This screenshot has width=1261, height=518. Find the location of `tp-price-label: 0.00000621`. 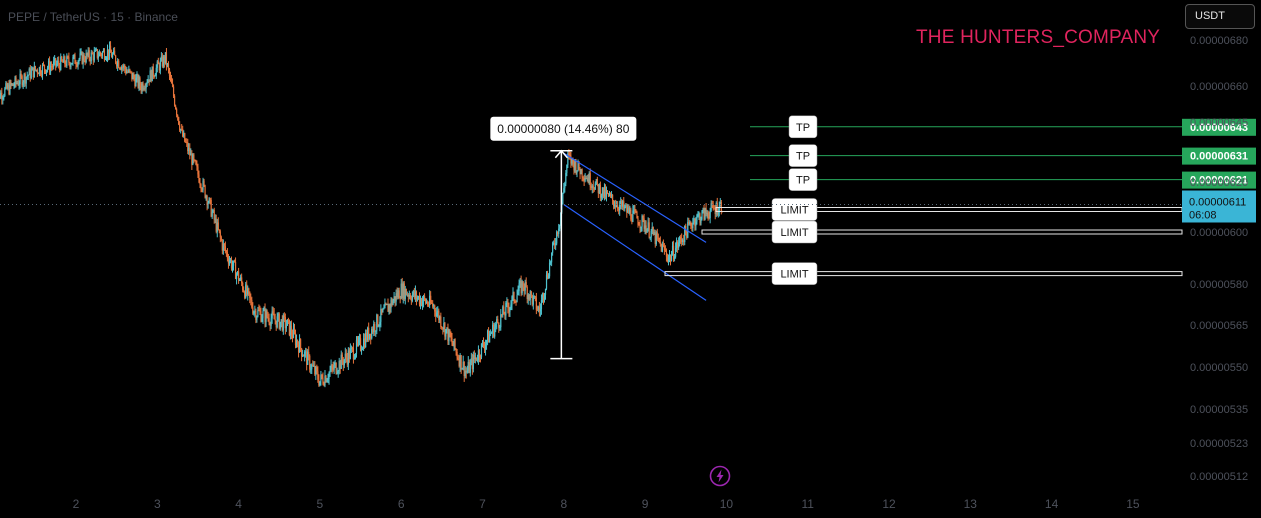

tp-price-label: 0.00000621 is located at coordinates (1219, 181).